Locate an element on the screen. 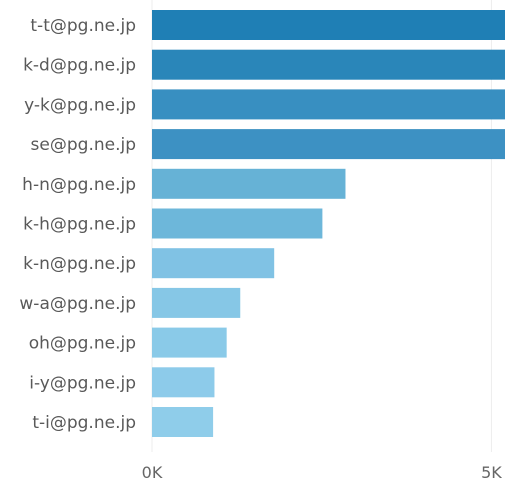 This screenshot has height=482, width=505. category-label-0: t-t@pg.ne.jp is located at coordinates (83, 26).